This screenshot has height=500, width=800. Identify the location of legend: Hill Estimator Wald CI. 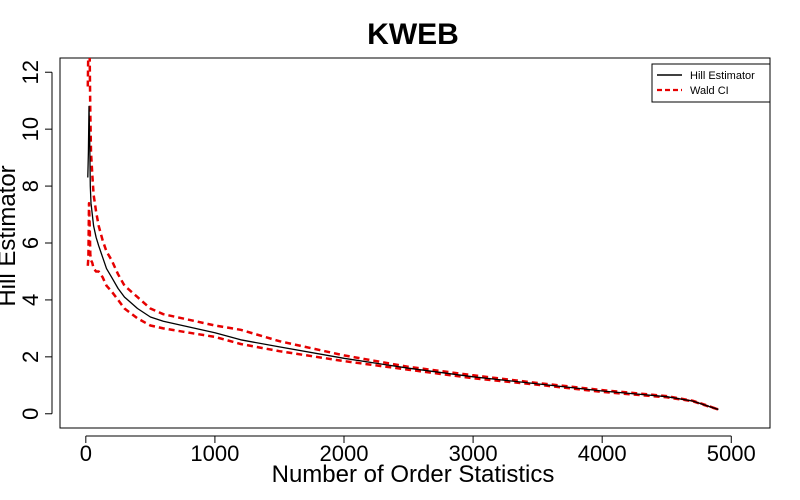
(711, 83).